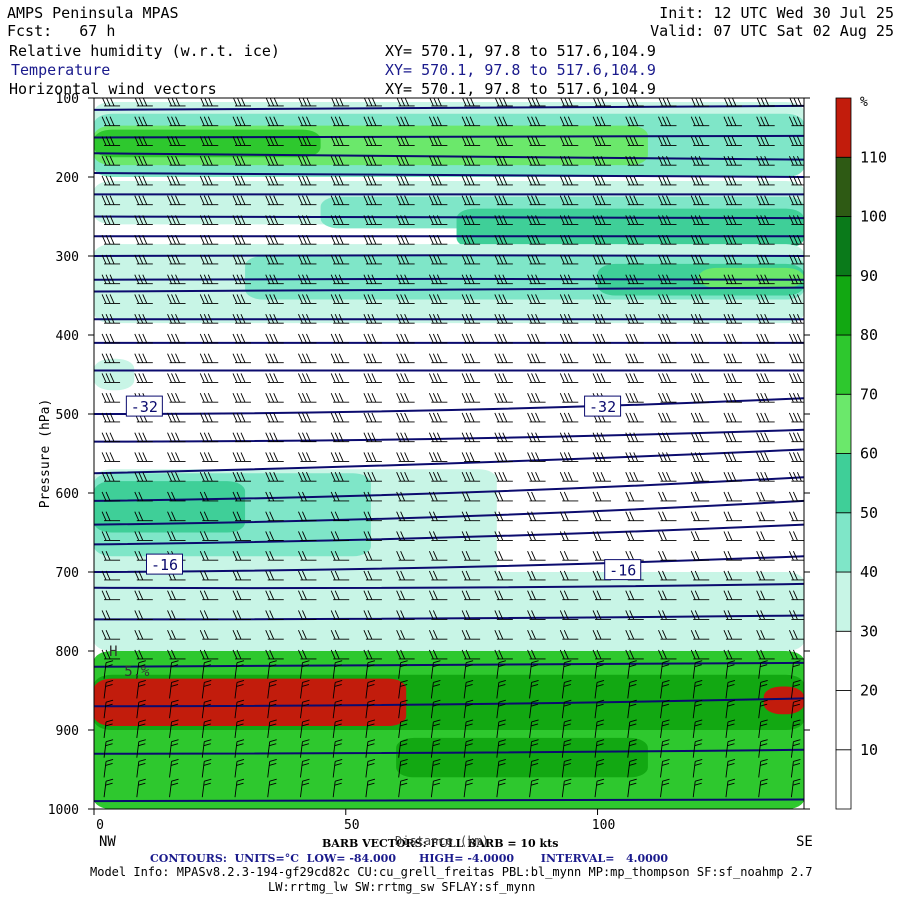  What do you see at coordinates (864, 102) in the screenshot?
I see `colorbar-unit: %` at bounding box center [864, 102].